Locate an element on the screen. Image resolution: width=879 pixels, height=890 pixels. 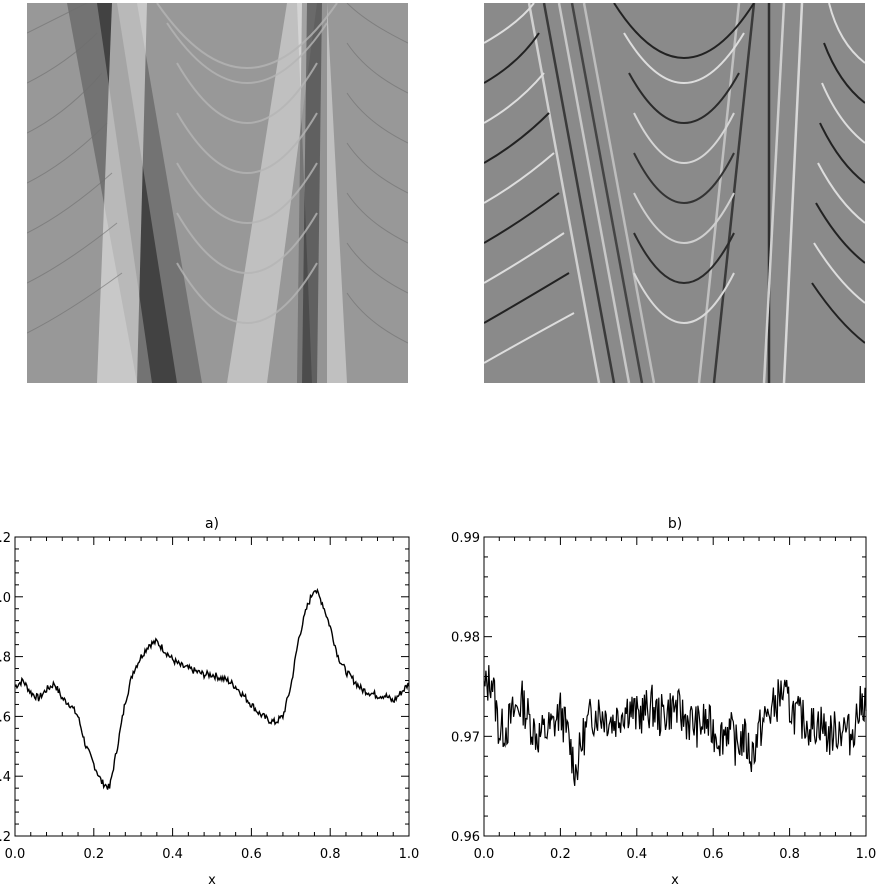
plot-frame is located at coordinates (675, 686).